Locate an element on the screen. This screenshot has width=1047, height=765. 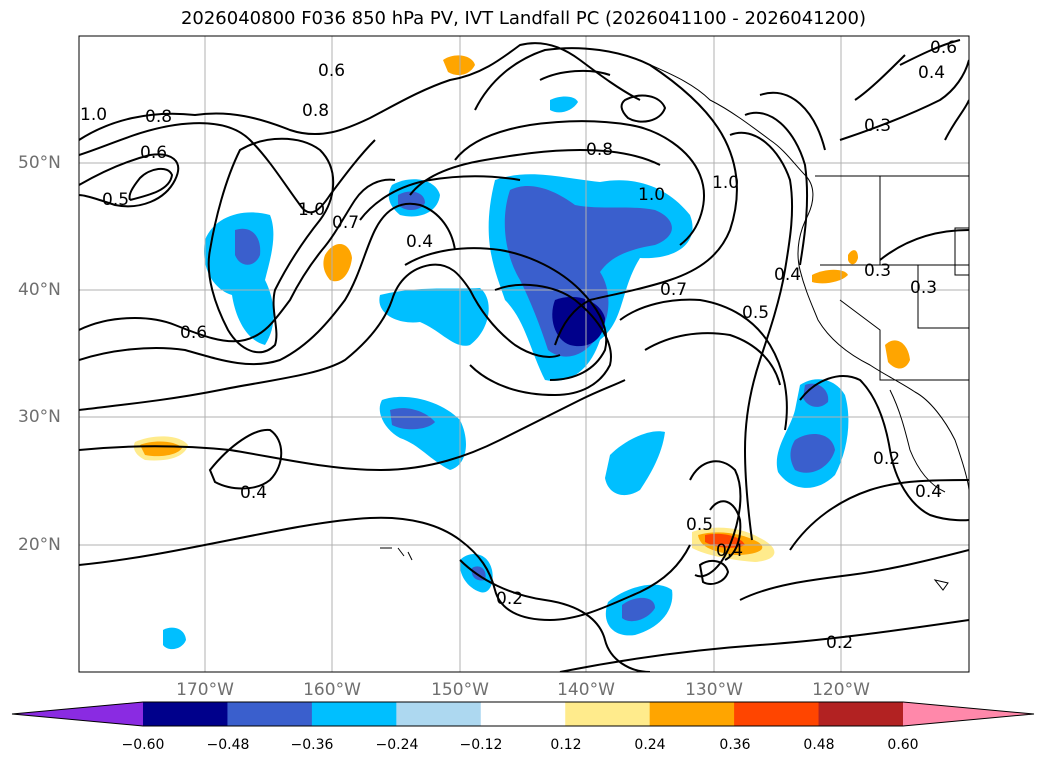
shade-region-dark is located at coordinates (578, 321).